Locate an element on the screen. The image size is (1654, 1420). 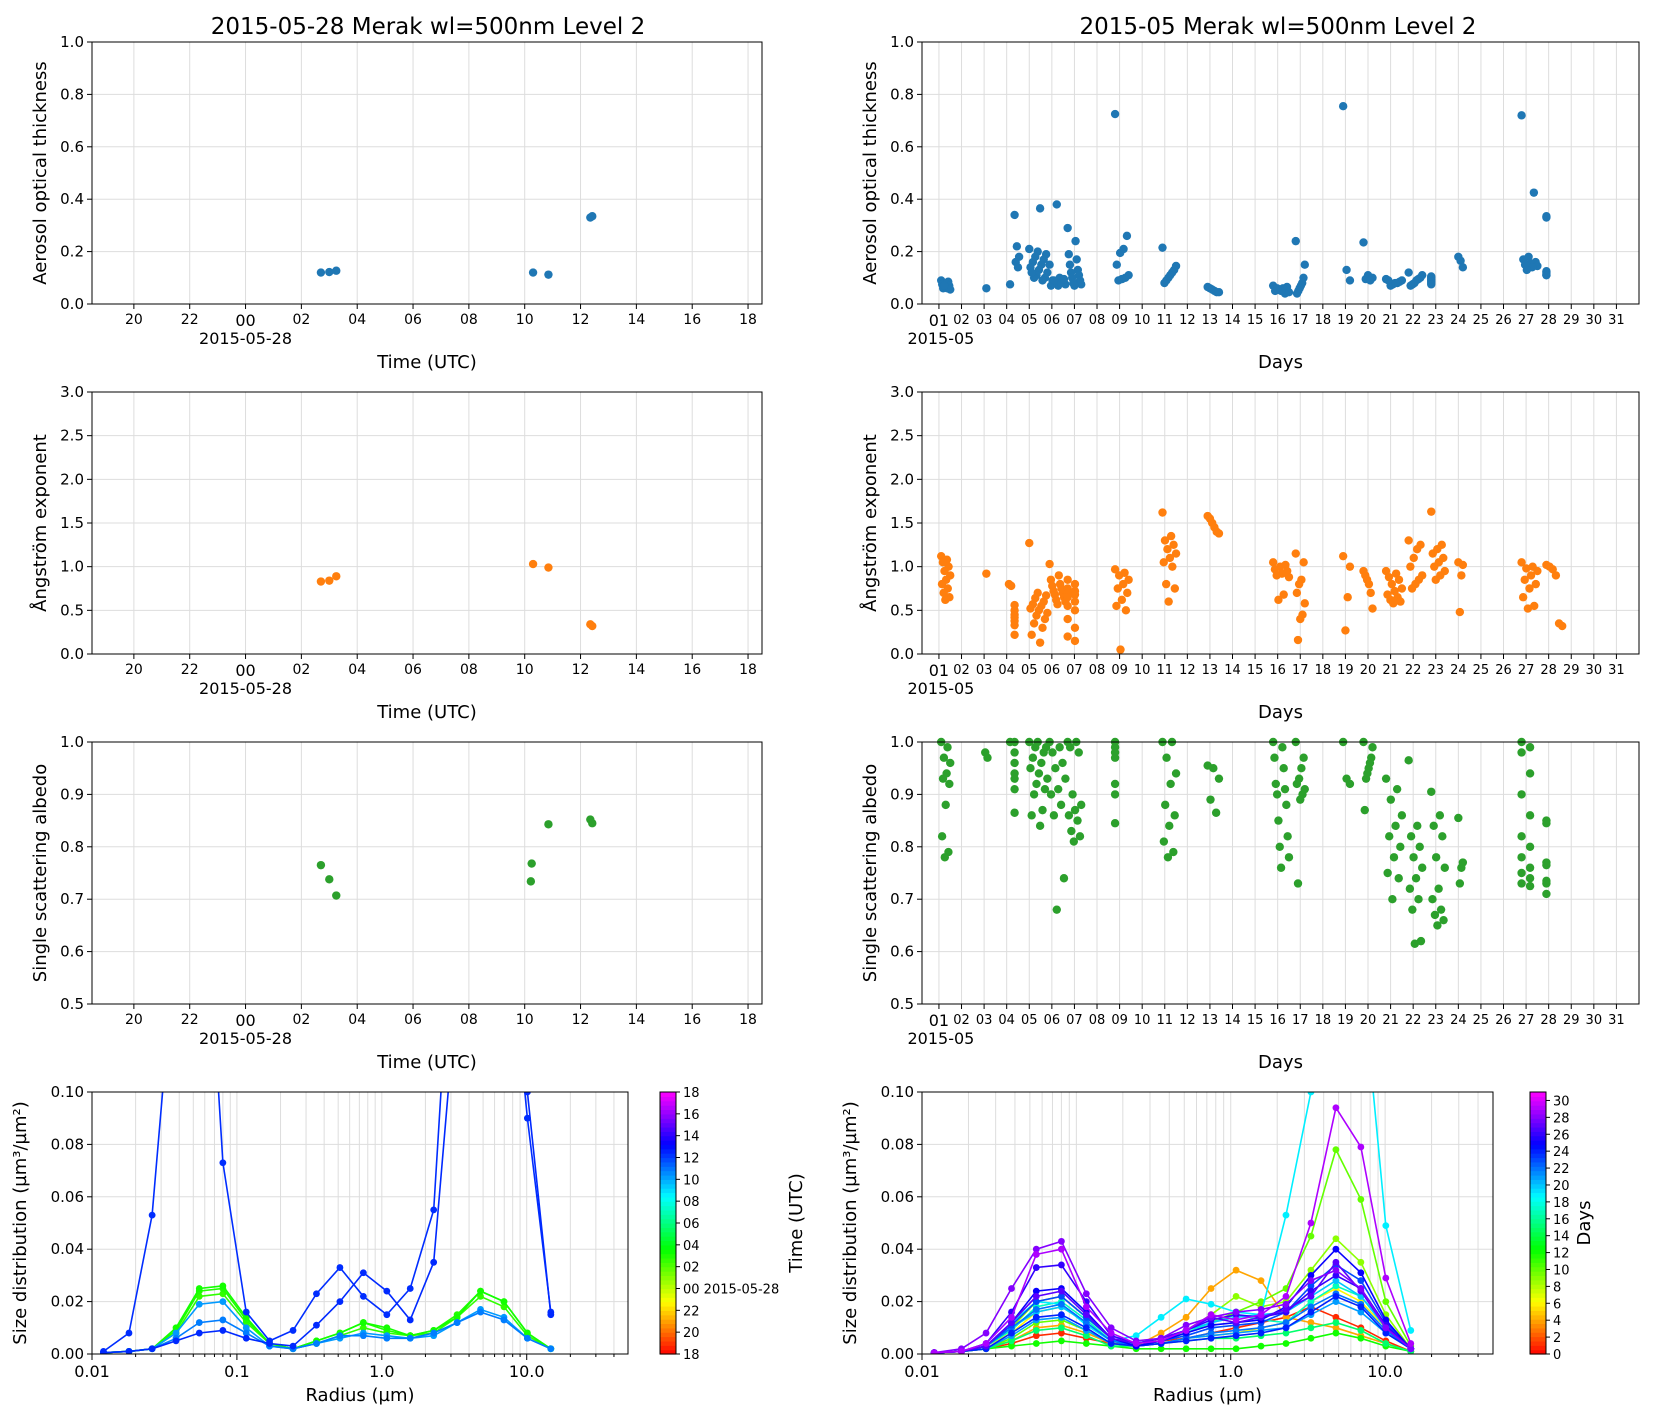
y-axis-label: Size distribution (µm³/µm²) is located at coordinates (20, 1222).